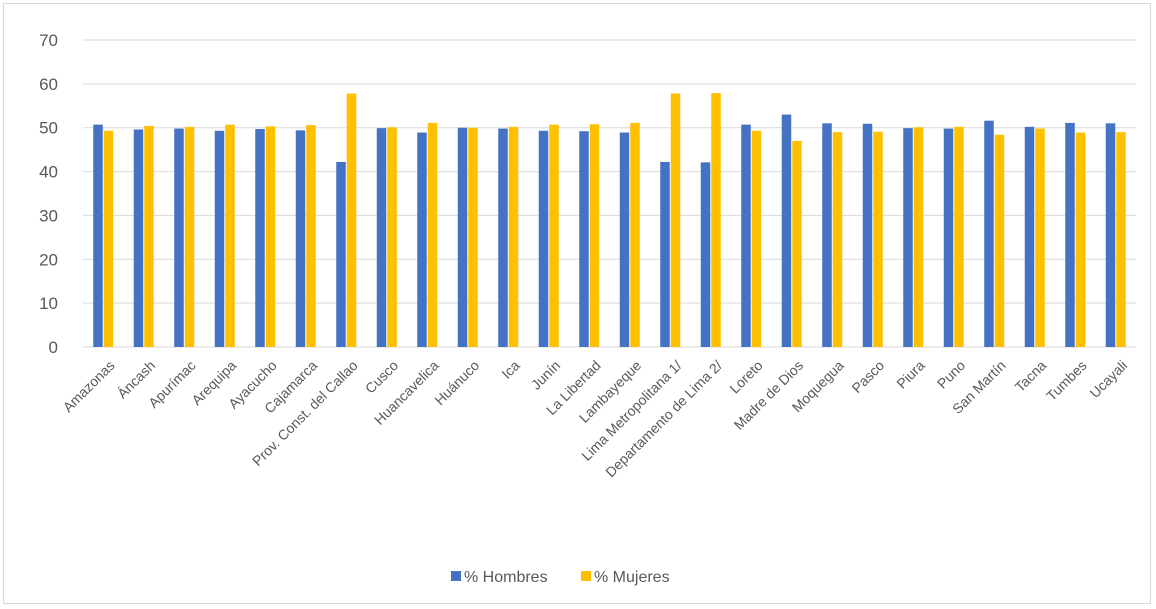  I want to click on y-tick-label: 30, so click(48, 215).